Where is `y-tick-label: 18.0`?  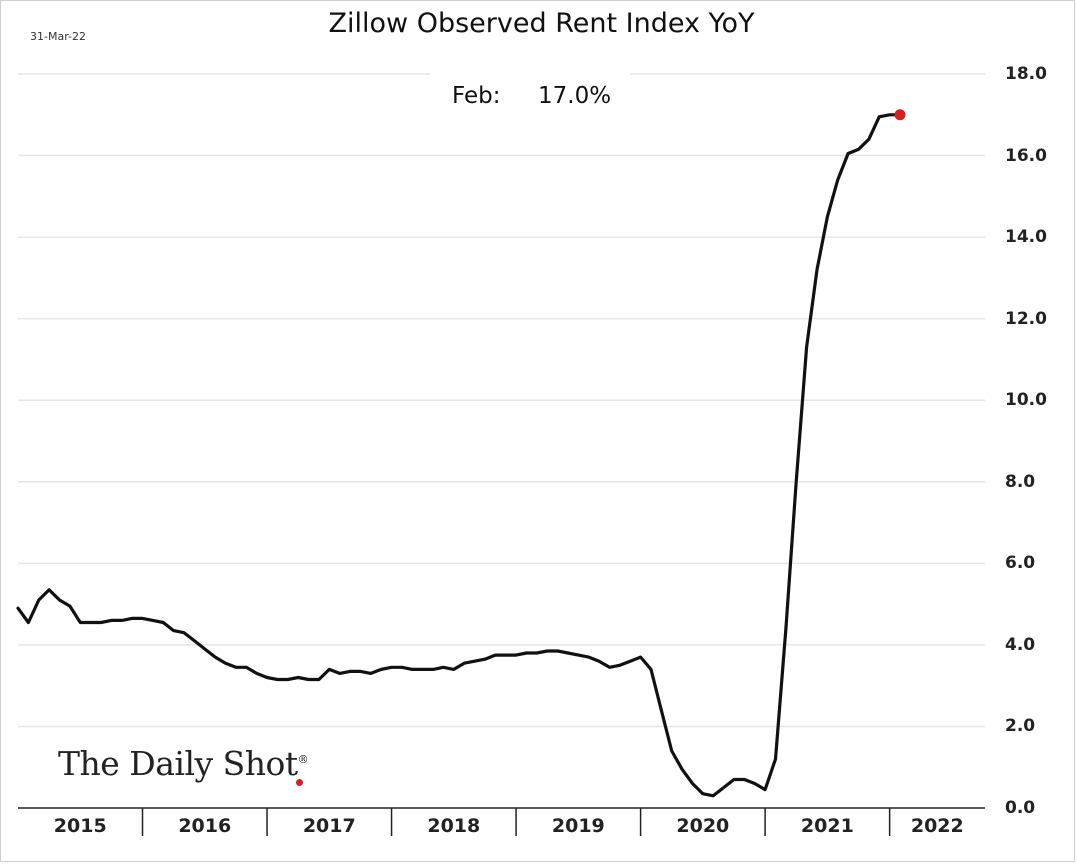 y-tick-label: 18.0 is located at coordinates (1026, 74).